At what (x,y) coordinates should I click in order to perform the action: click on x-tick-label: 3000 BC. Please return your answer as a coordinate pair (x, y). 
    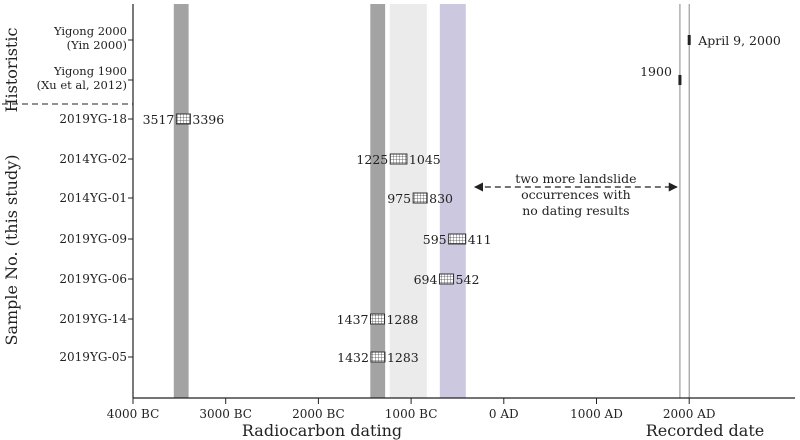
    Looking at the image, I should click on (225, 414).